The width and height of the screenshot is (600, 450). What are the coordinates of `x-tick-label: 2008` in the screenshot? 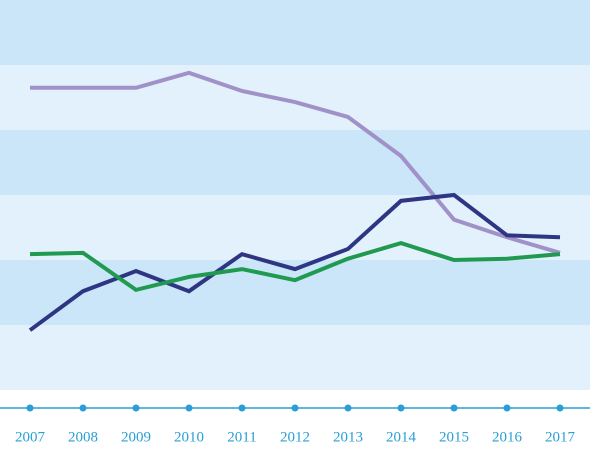 It's located at (83, 437).